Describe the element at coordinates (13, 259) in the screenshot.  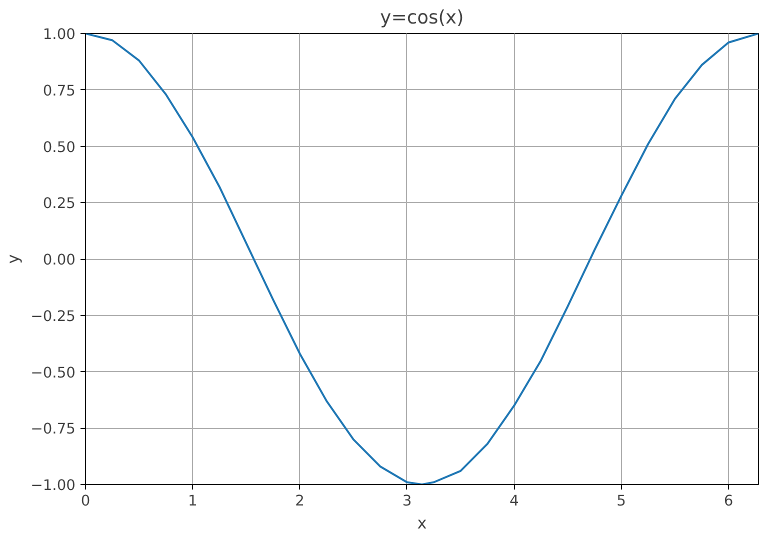
I see `y-axis-title: y` at that location.